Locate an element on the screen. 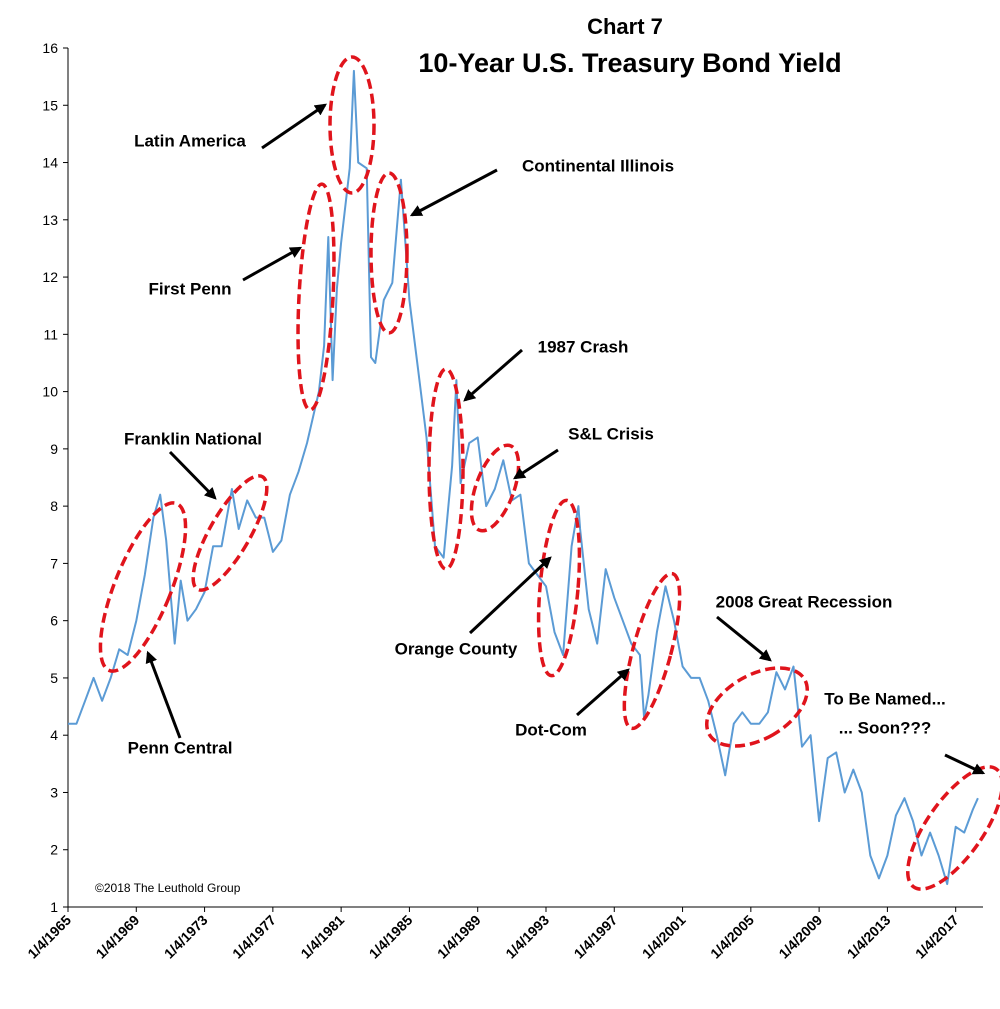 This screenshot has width=1000, height=1009. y-tick-label: 11 is located at coordinates (50, 334).